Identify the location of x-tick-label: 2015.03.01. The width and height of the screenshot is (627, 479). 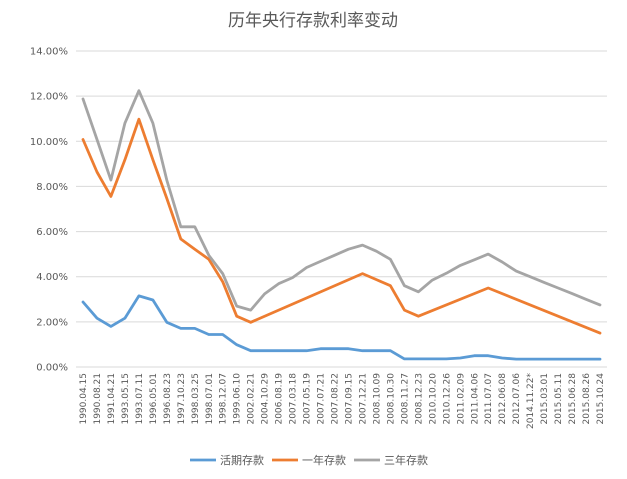
(545, 399).